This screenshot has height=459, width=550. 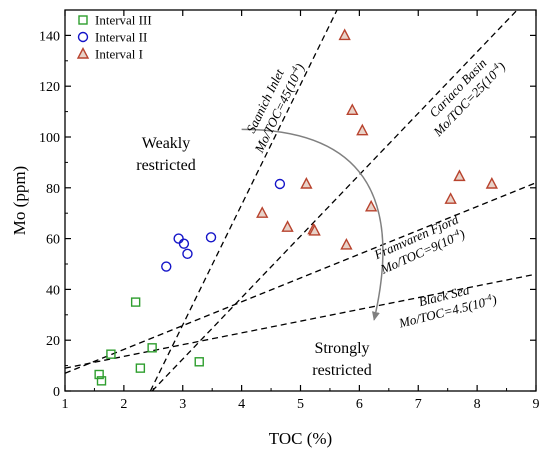 What do you see at coordinates (19, 200) in the screenshot?
I see `y-axis-title: Mo (ppm)` at bounding box center [19, 200].